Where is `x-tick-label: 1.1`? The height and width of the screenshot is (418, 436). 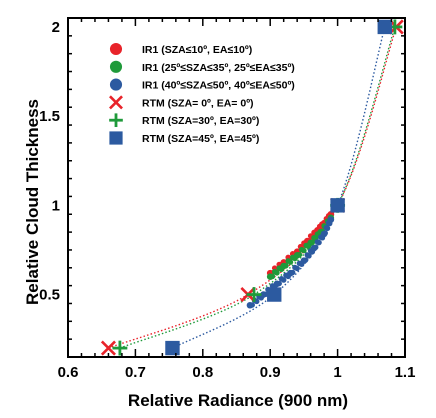 x-tick-label: 1.1 is located at coordinates (405, 372).